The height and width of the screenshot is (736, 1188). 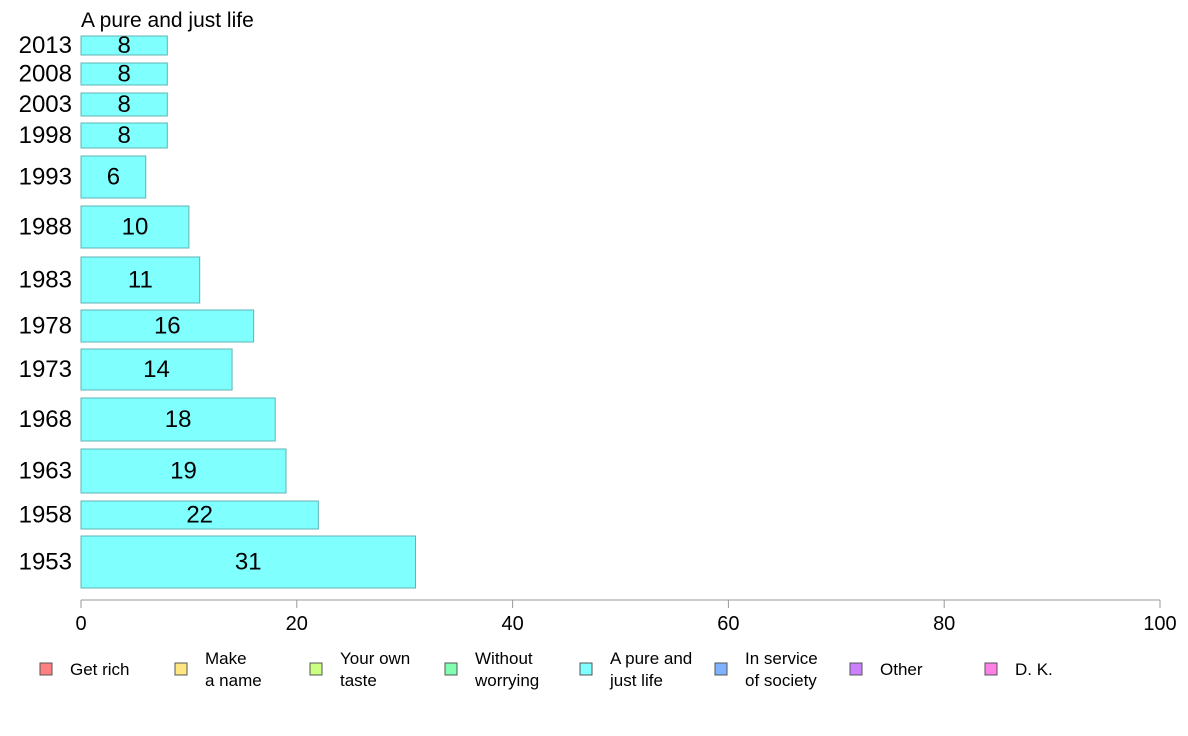 I want to click on category-label-1993: 1993, so click(x=45, y=177).